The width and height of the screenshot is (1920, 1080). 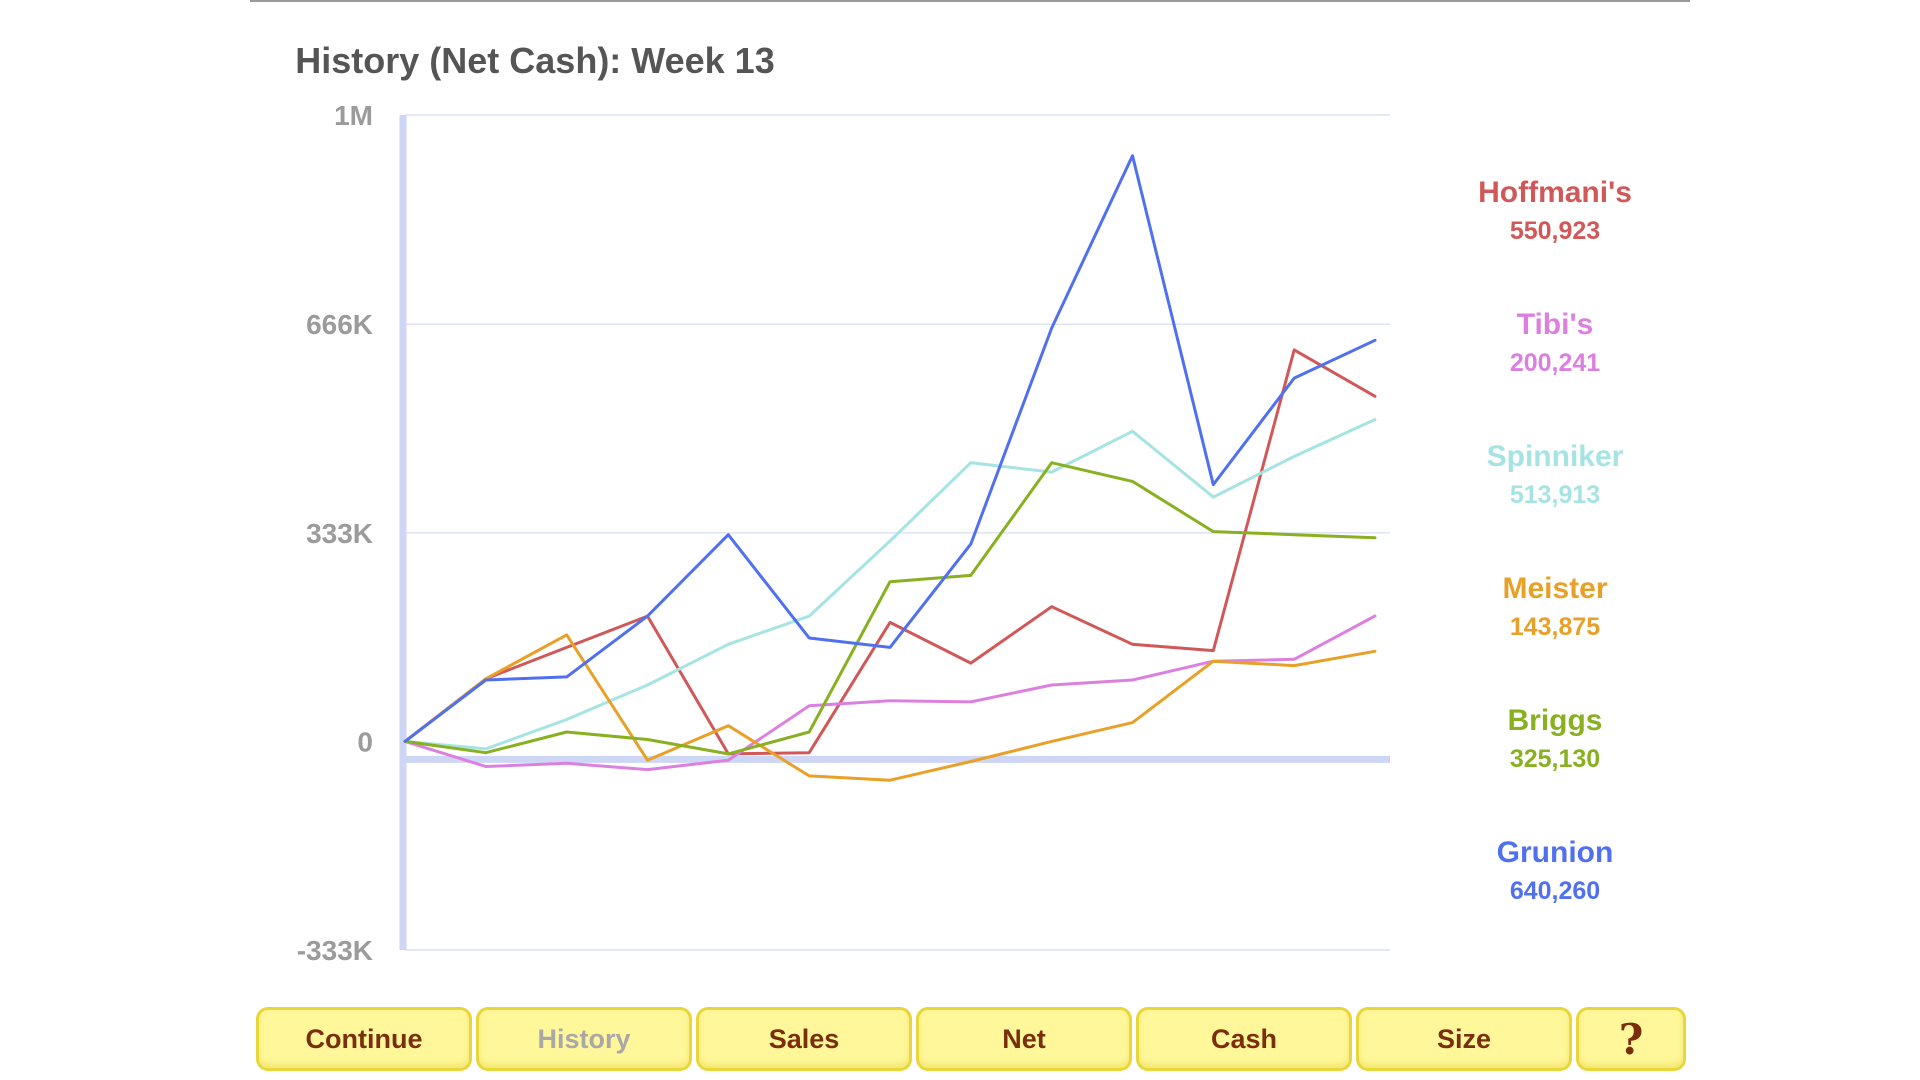 I want to click on help-button: ?, so click(x=1631, y=1039).